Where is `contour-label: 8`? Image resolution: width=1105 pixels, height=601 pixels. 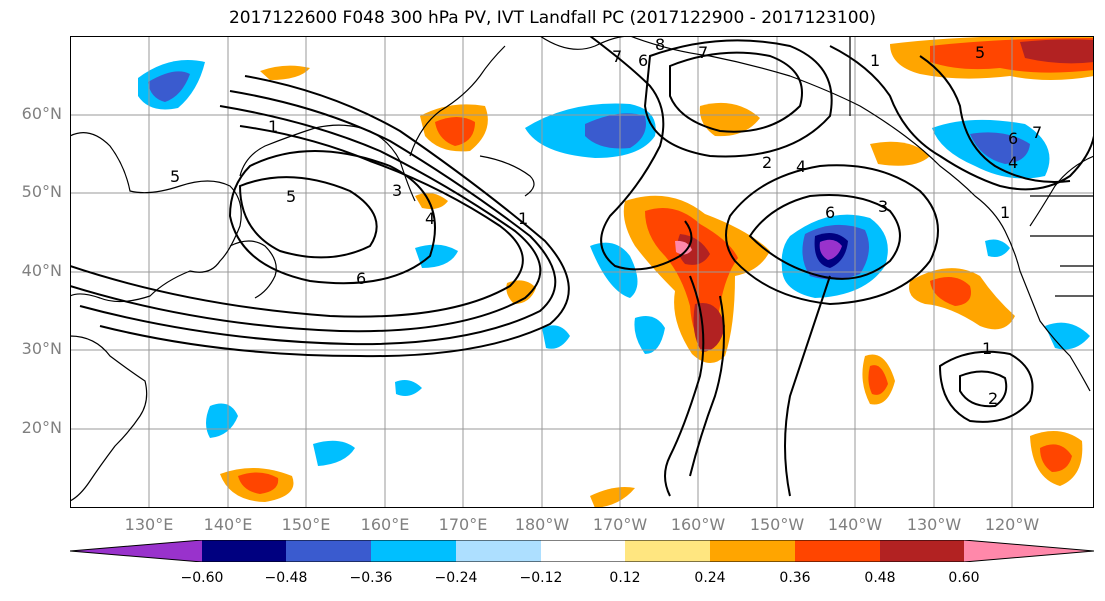
contour-label: 8 is located at coordinates (660, 45).